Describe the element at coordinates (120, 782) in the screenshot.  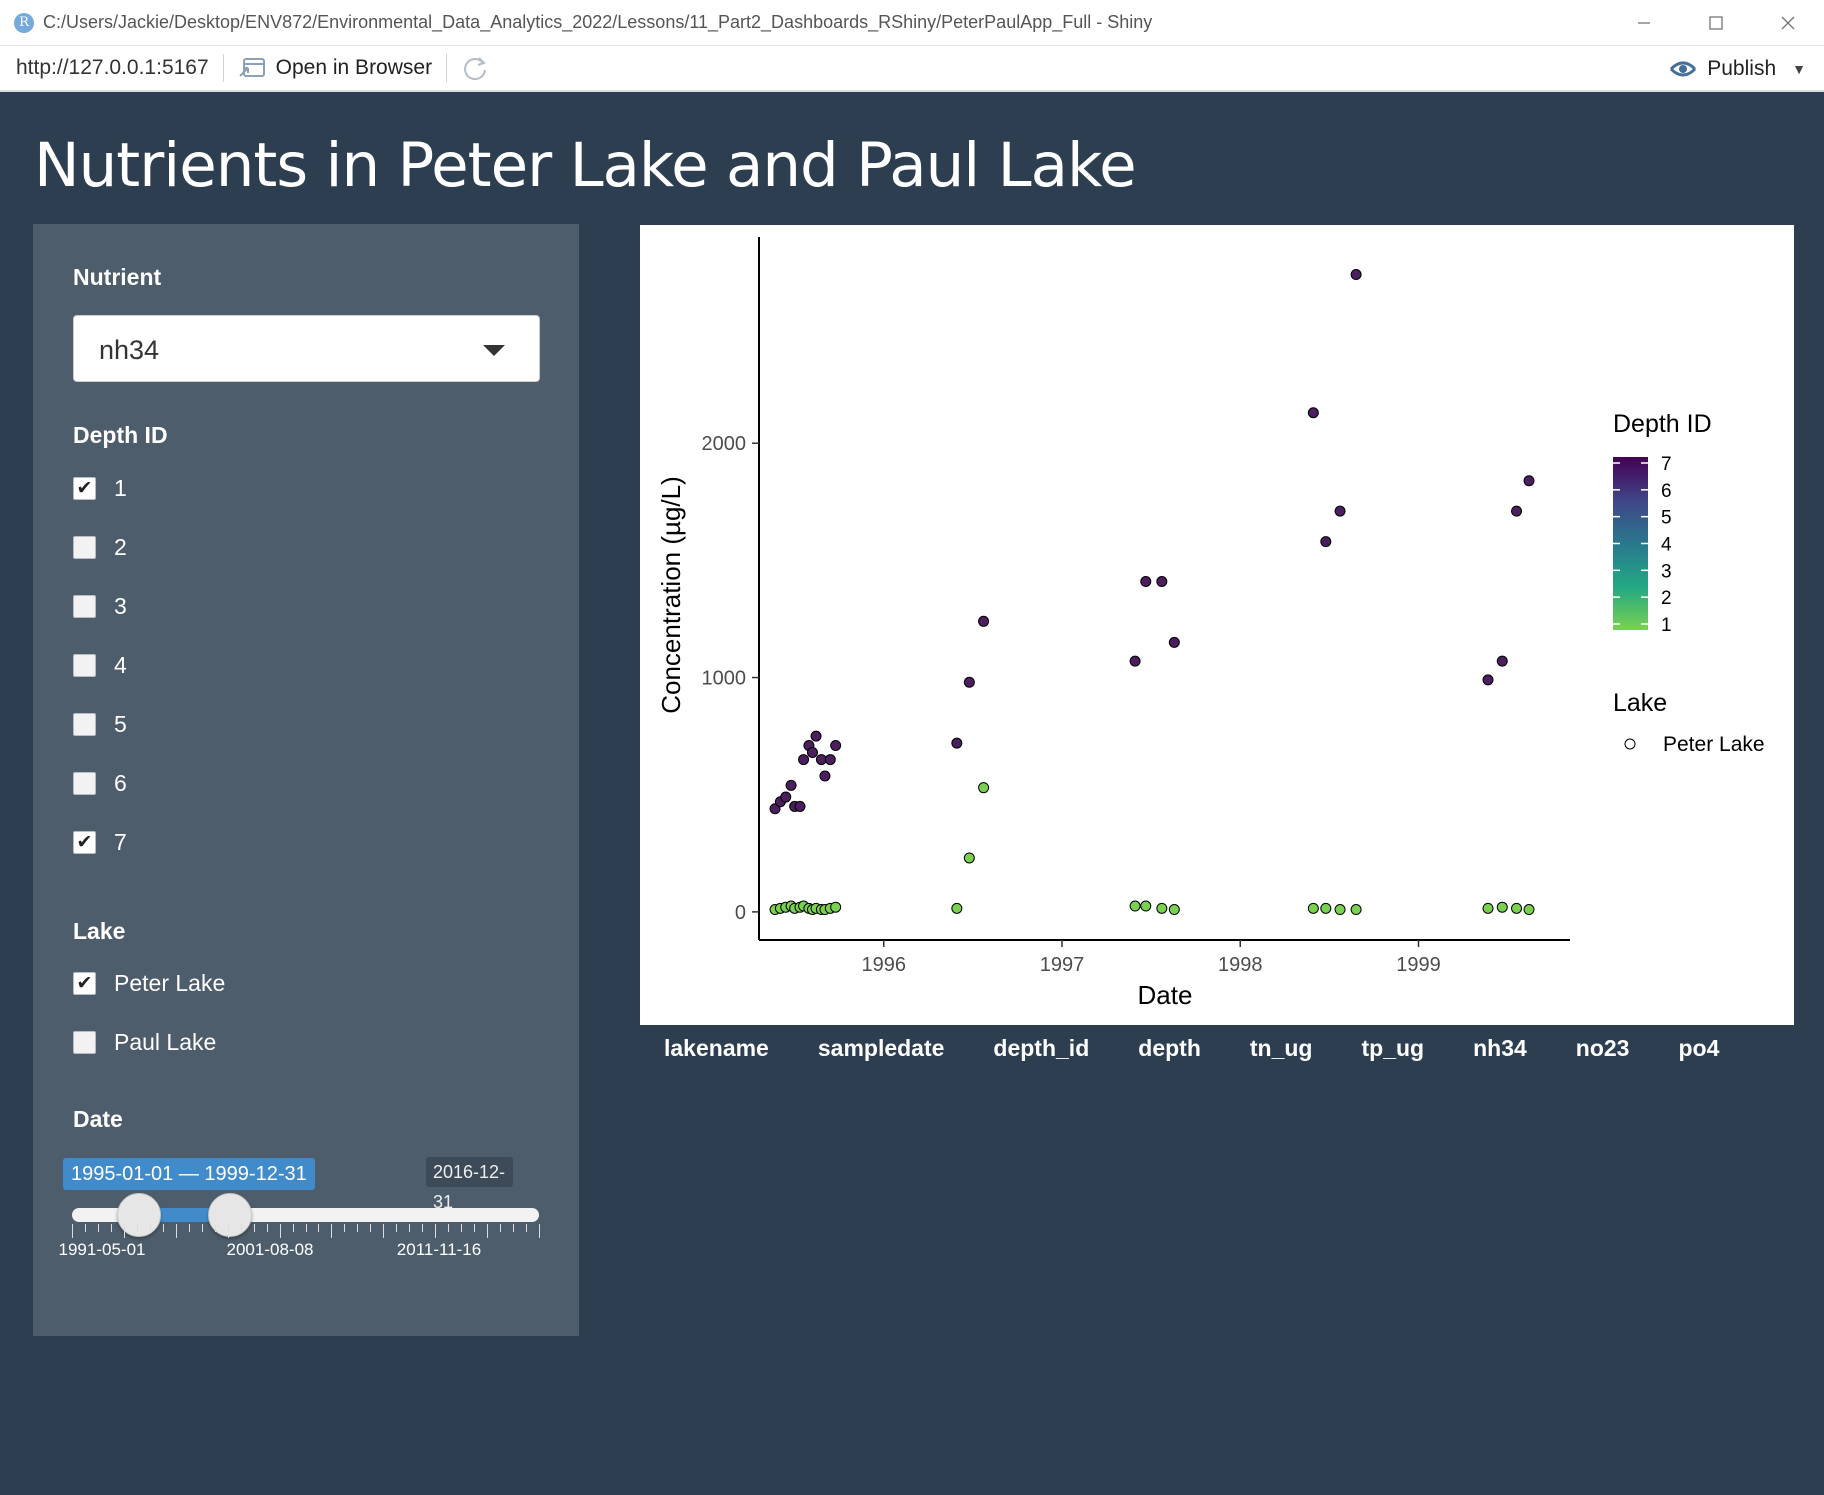
I see `depth-option-label: 6` at that location.